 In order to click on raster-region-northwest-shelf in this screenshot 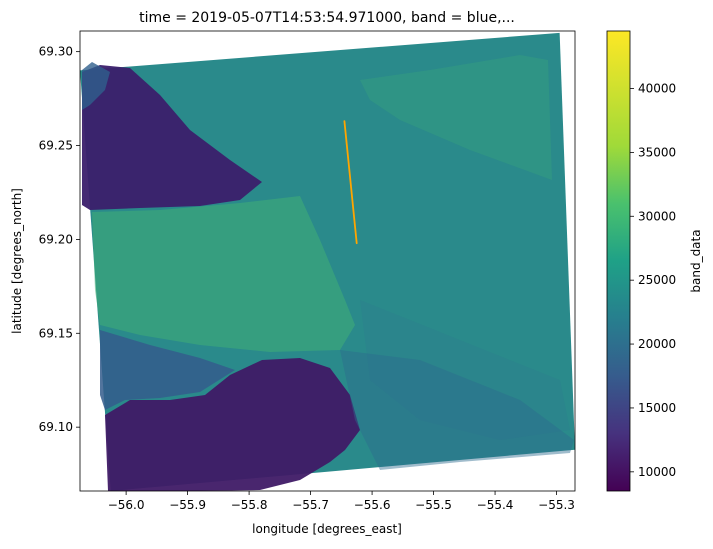, I will do `click(96, 86)`.